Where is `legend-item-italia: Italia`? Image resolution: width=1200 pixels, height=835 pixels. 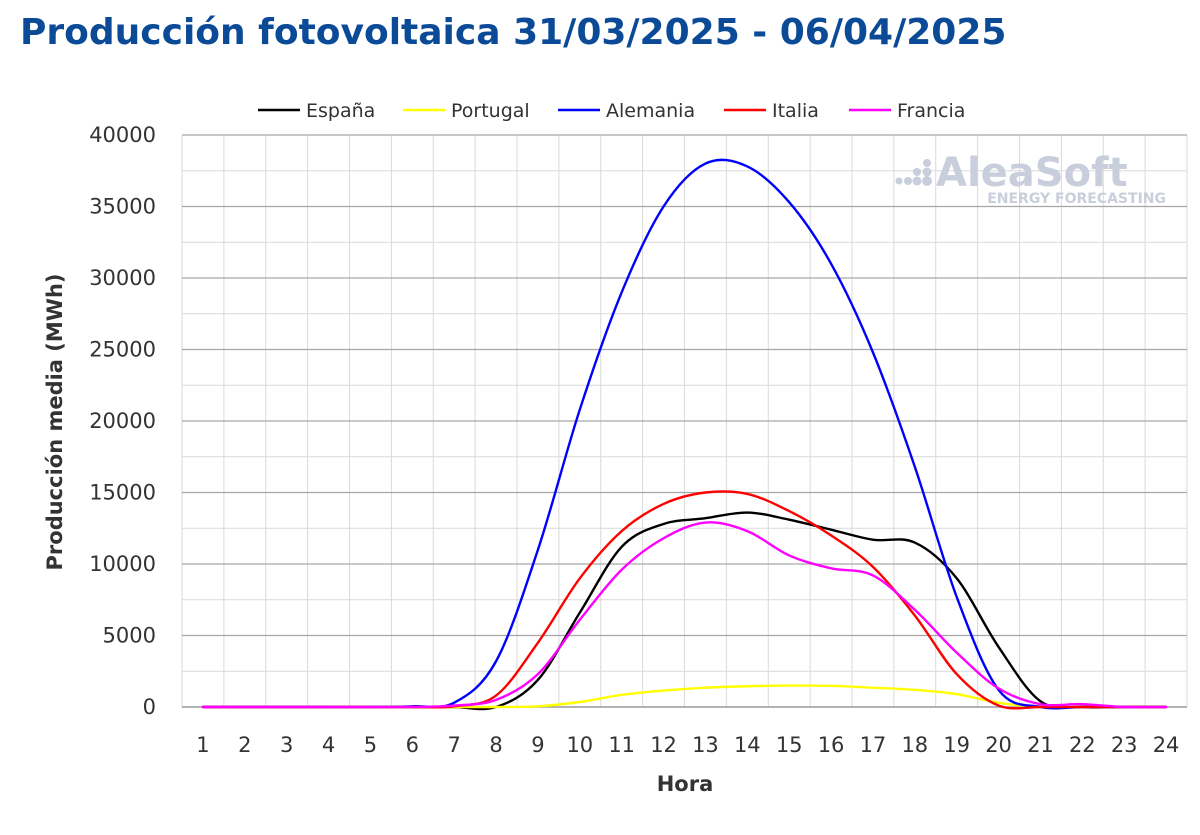 legend-item-italia: Italia is located at coordinates (771, 111).